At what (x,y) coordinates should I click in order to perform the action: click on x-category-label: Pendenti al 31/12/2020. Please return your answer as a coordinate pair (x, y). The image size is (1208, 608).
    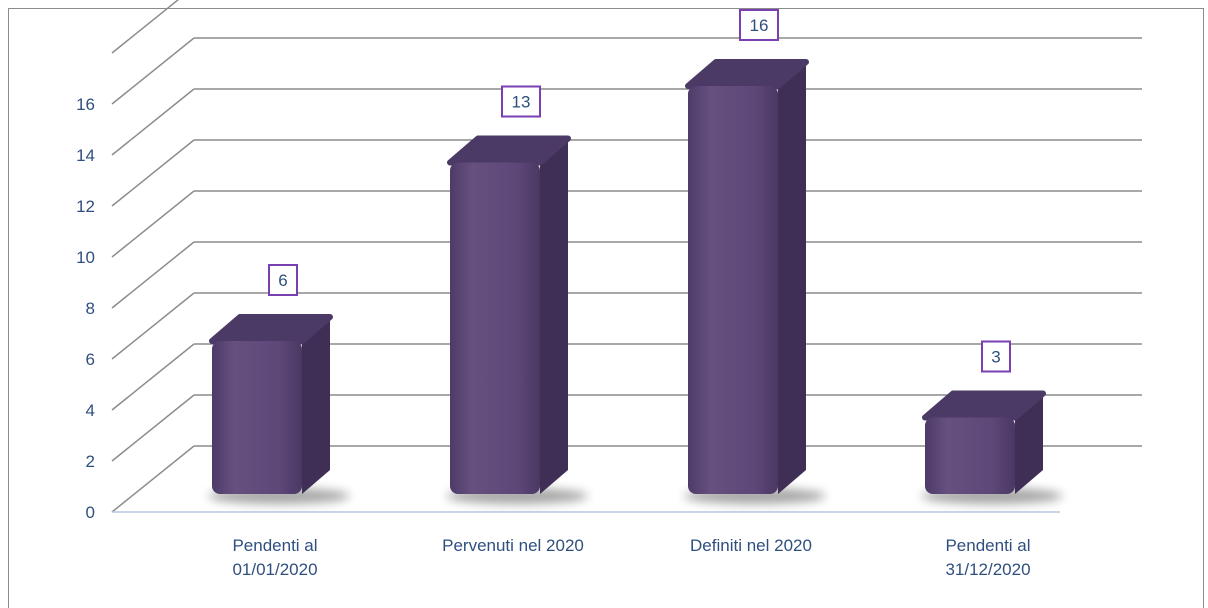
    Looking at the image, I should click on (987, 557).